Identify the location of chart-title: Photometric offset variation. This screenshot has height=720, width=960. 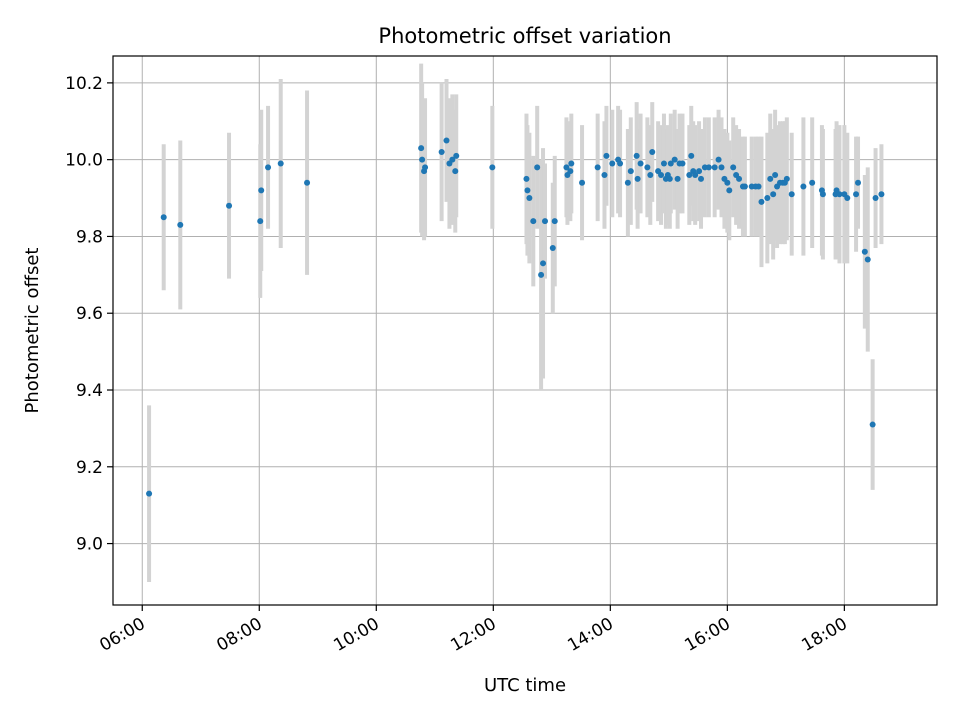
(524, 36).